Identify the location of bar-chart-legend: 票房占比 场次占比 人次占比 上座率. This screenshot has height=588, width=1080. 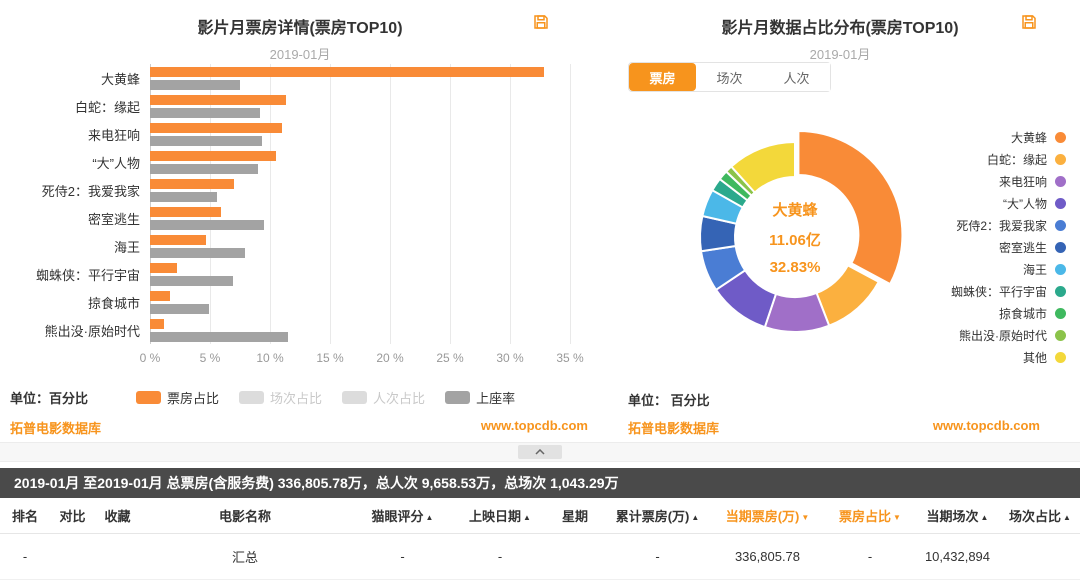
(325, 397).